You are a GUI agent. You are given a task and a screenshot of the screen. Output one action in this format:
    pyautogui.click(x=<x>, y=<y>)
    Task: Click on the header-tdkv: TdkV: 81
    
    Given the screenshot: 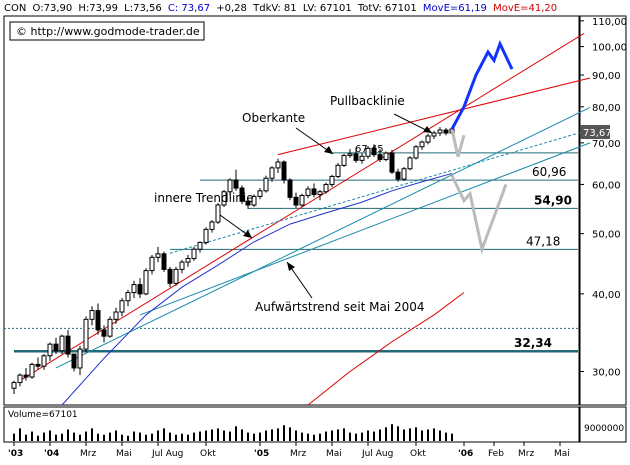 What is the action you would take?
    pyautogui.click(x=274, y=8)
    